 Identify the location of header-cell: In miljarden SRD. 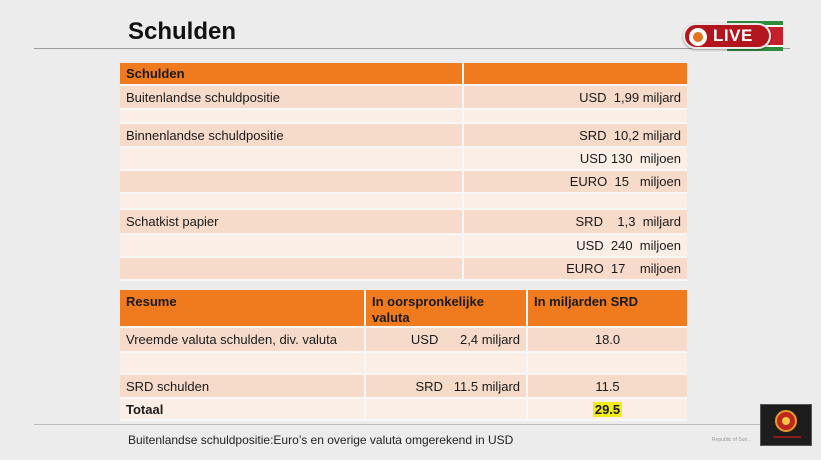
(606, 309).